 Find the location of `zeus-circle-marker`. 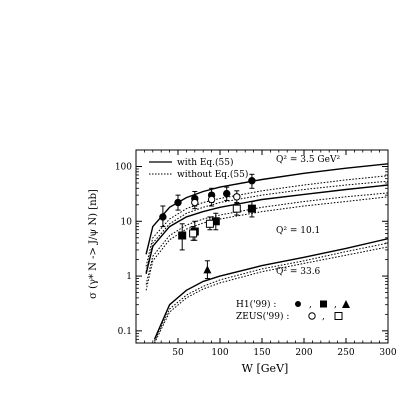

zeus-circle-marker is located at coordinates (312, 316).